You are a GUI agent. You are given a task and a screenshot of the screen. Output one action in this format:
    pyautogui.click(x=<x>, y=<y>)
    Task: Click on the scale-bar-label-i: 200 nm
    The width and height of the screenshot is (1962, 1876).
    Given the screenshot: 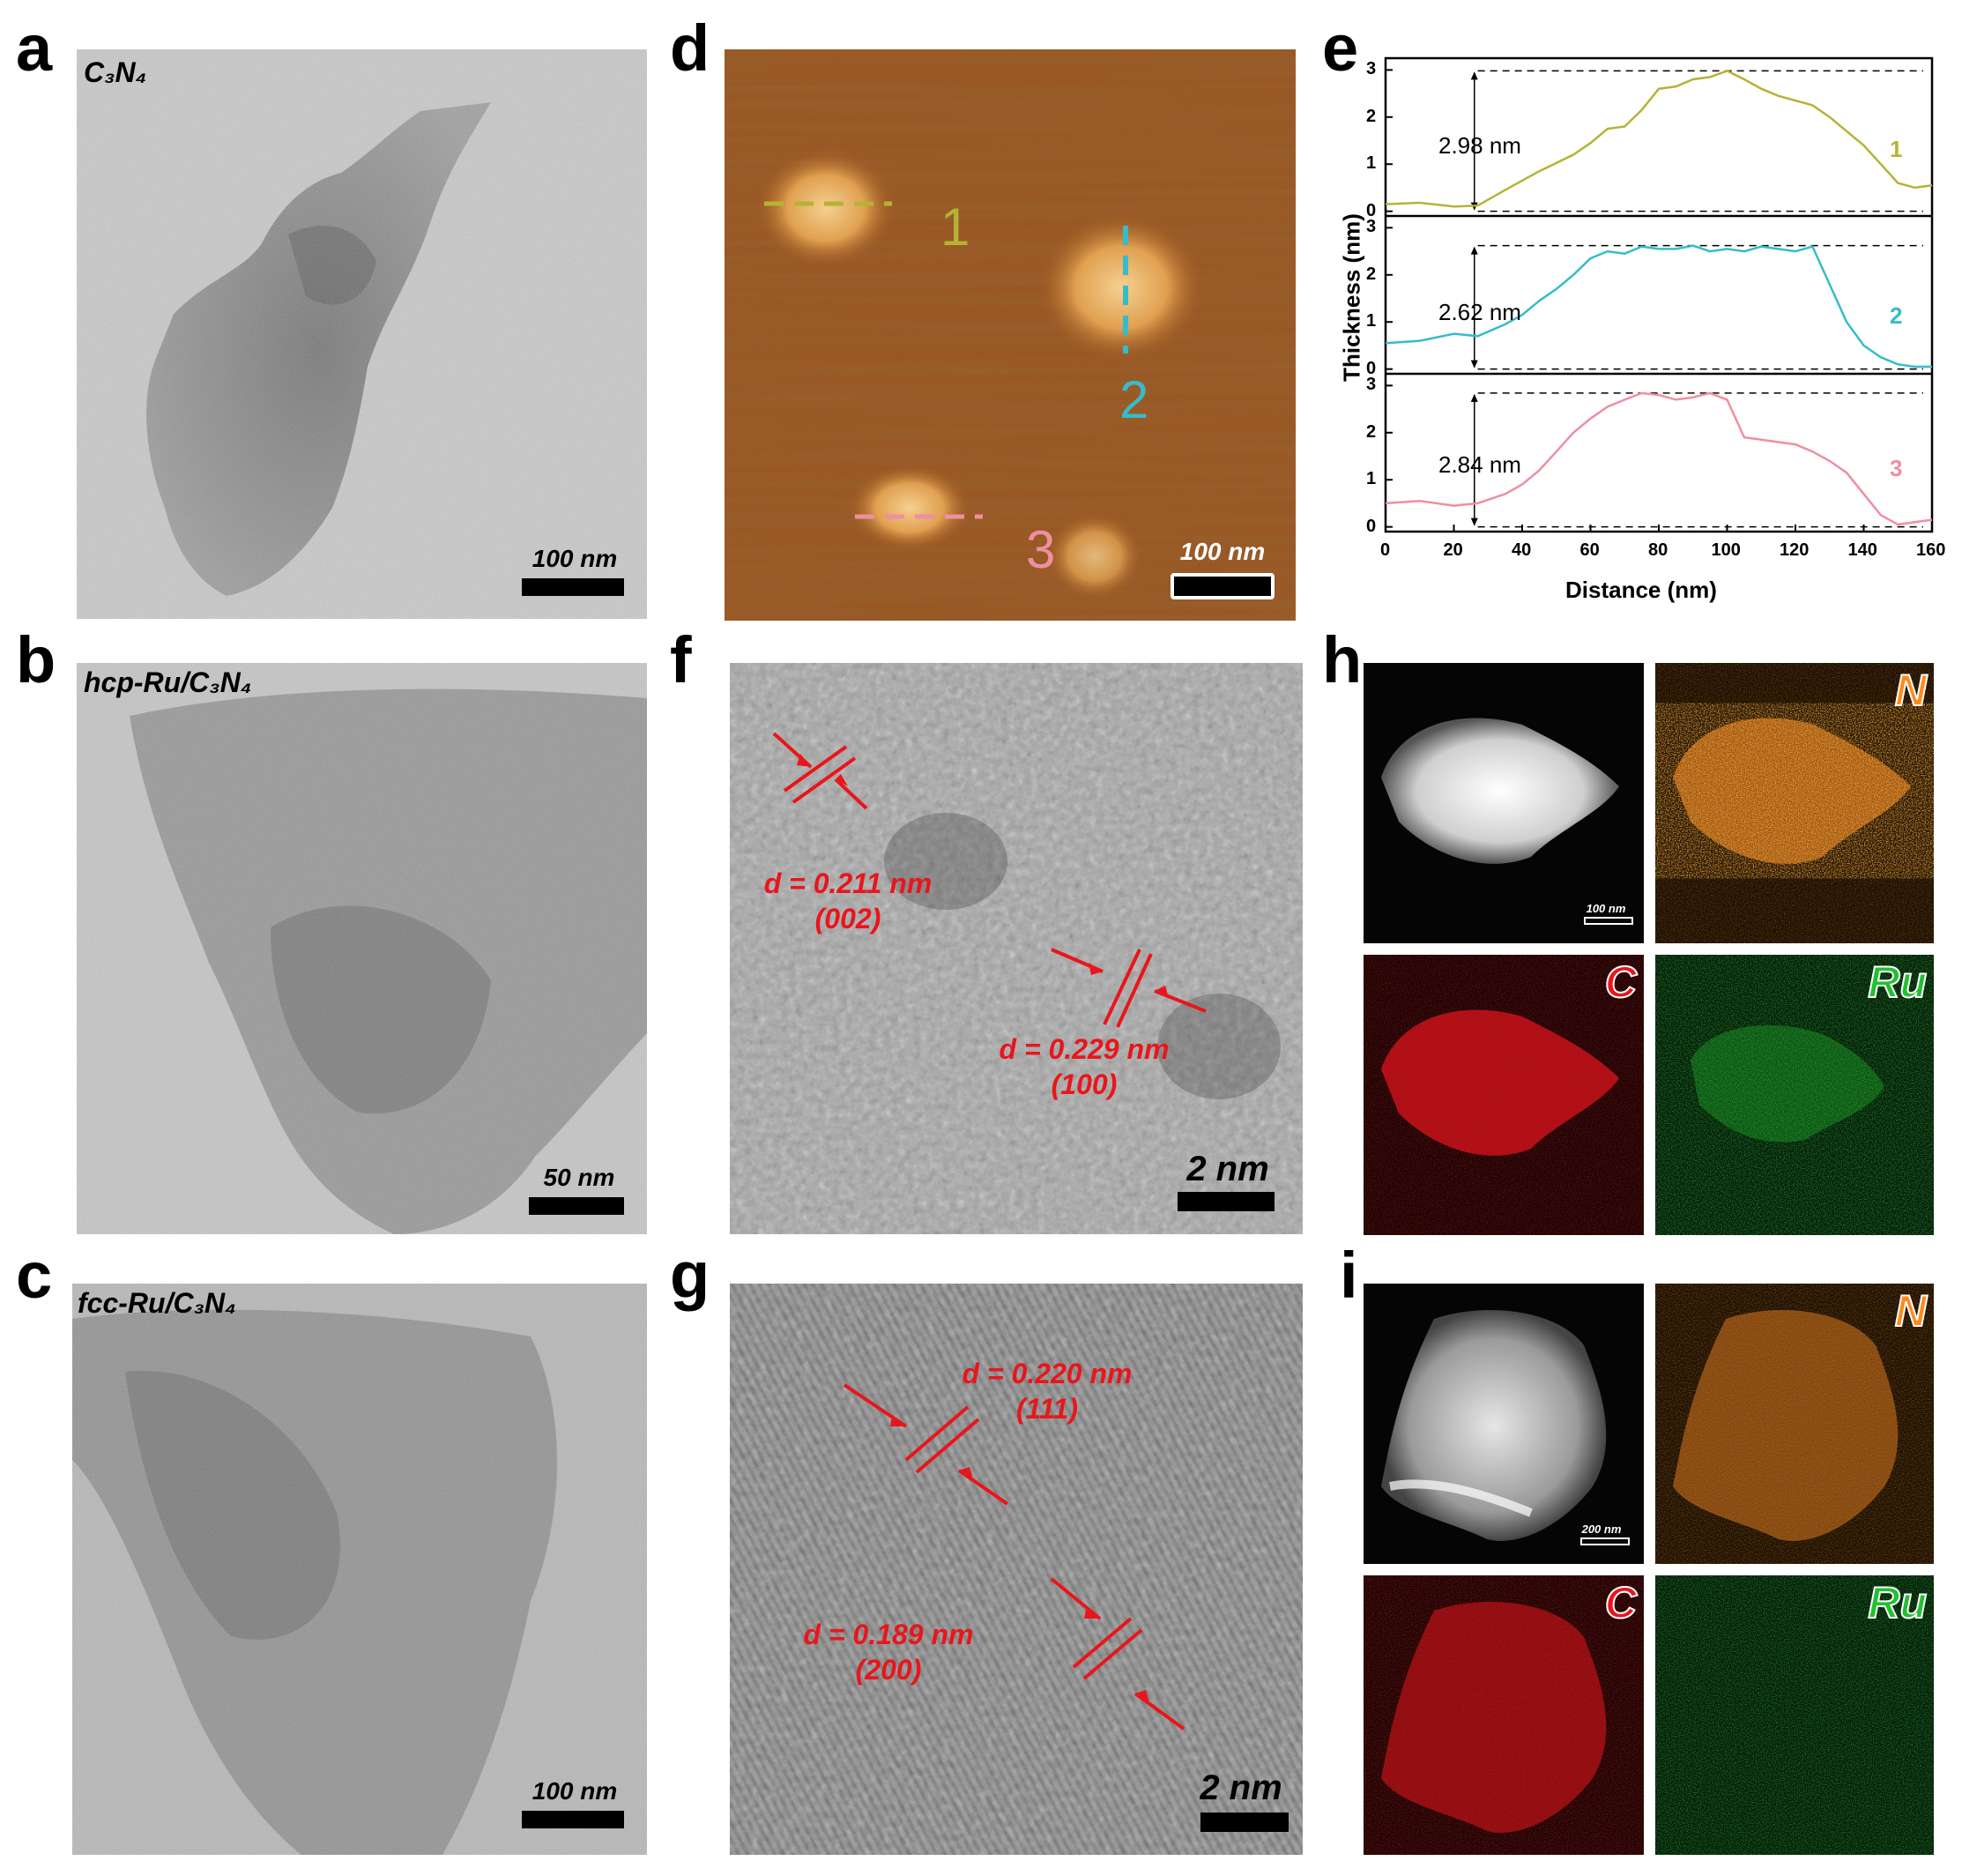 What is the action you would take?
    pyautogui.click(x=1601, y=1529)
    